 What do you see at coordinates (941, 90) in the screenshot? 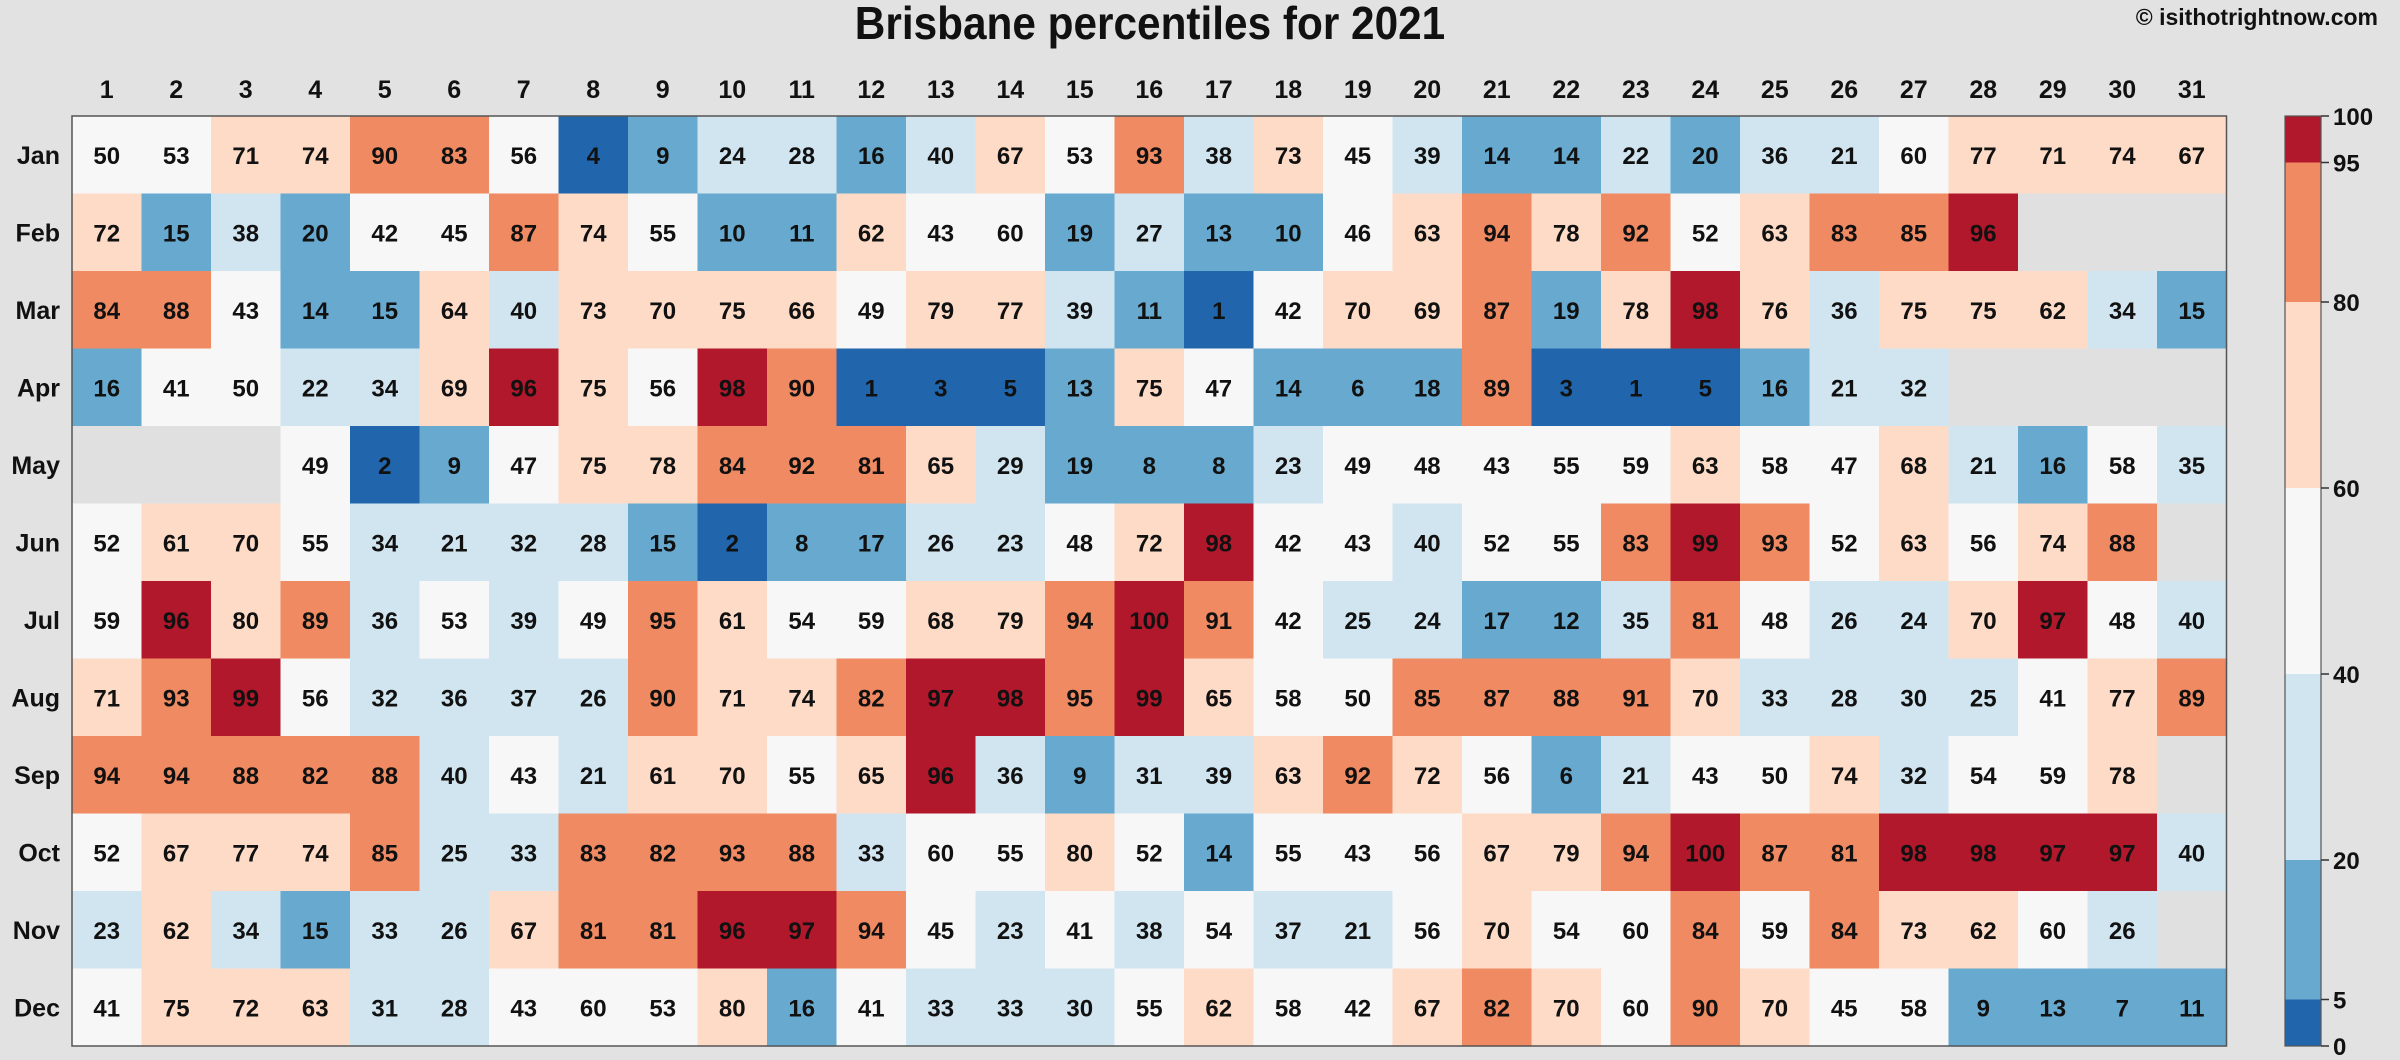
I see `x-tick-label: 13` at bounding box center [941, 90].